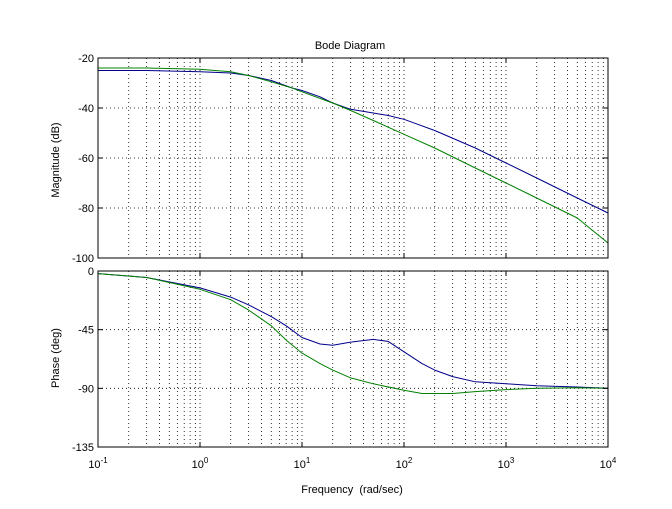 The width and height of the screenshot is (672, 509). I want to click on frequency-xlabel: Frequency (rad/sec), so click(351, 490).